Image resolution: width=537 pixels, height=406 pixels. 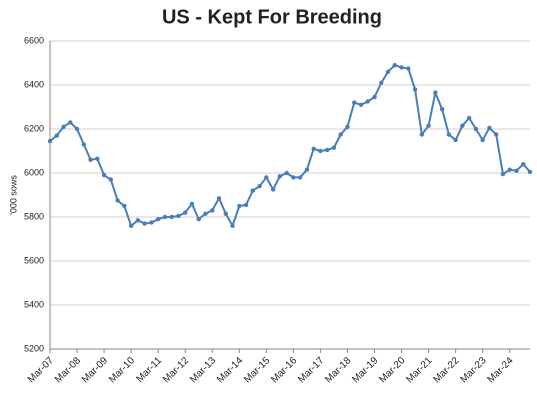 I want to click on x-tick-label: Mar-08, so click(x=68, y=370).